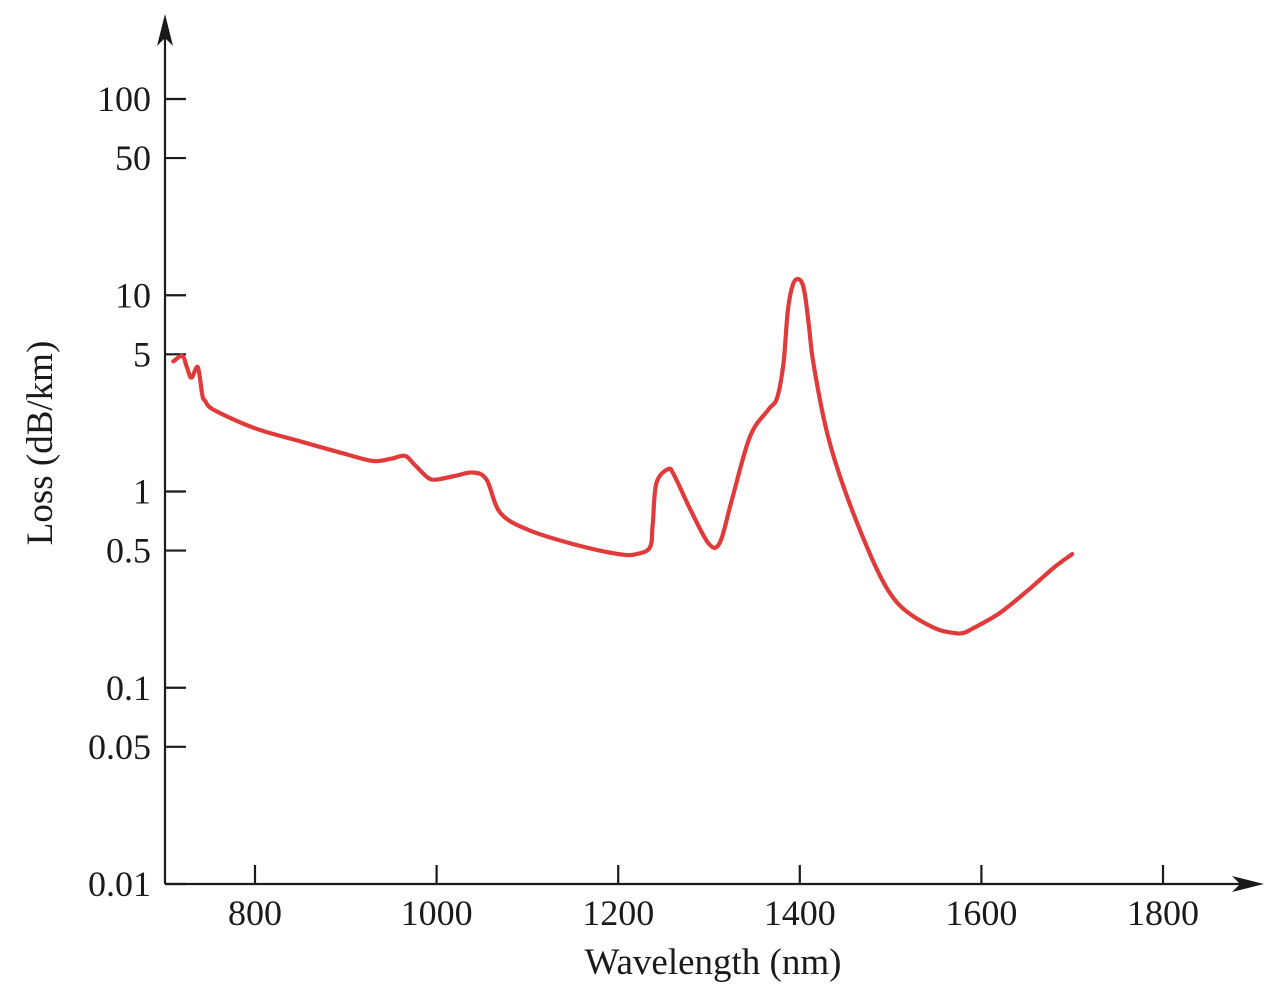 The width and height of the screenshot is (1280, 993). Describe the element at coordinates (713, 962) in the screenshot. I see `x-axis-title: Wavelength (nm)` at that location.